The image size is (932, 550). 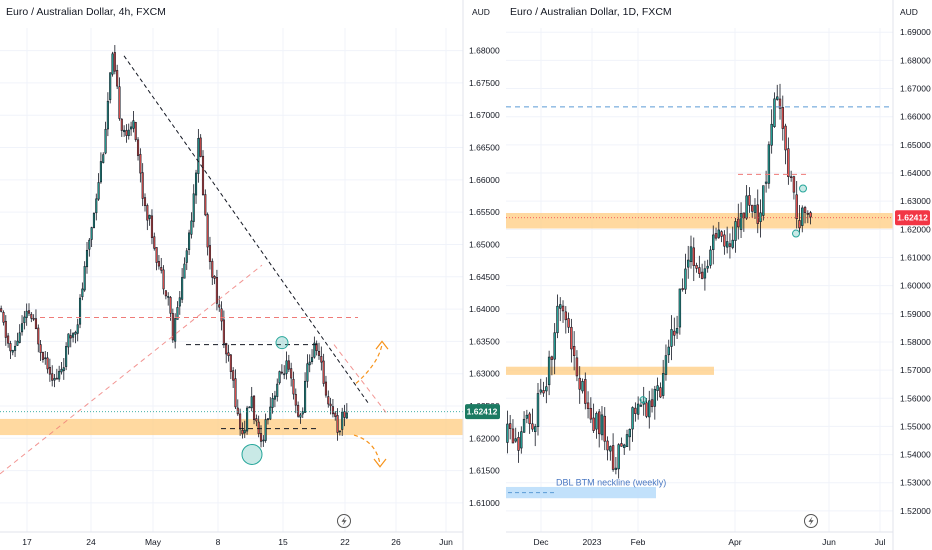 I want to click on price-tick-label: 1.55000, so click(x=915, y=426).